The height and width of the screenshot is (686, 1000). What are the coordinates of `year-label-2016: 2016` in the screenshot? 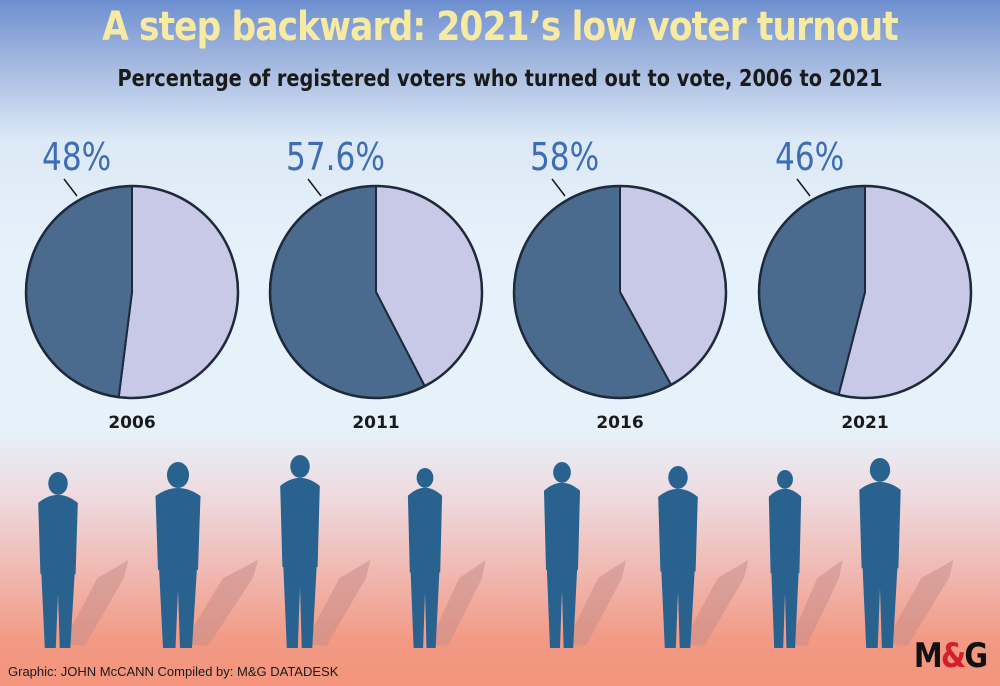 It's located at (619, 423).